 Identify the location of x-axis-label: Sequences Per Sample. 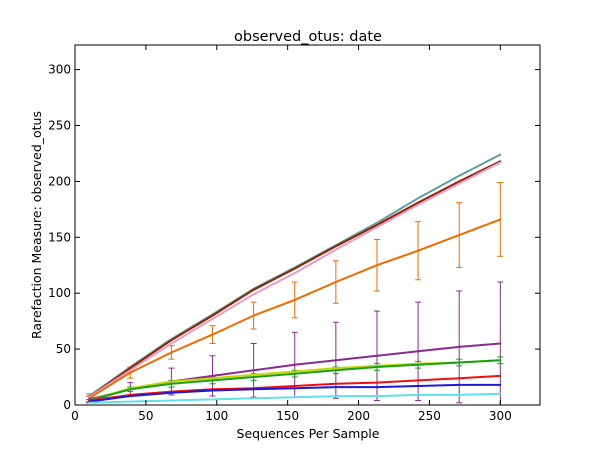
(308, 433).